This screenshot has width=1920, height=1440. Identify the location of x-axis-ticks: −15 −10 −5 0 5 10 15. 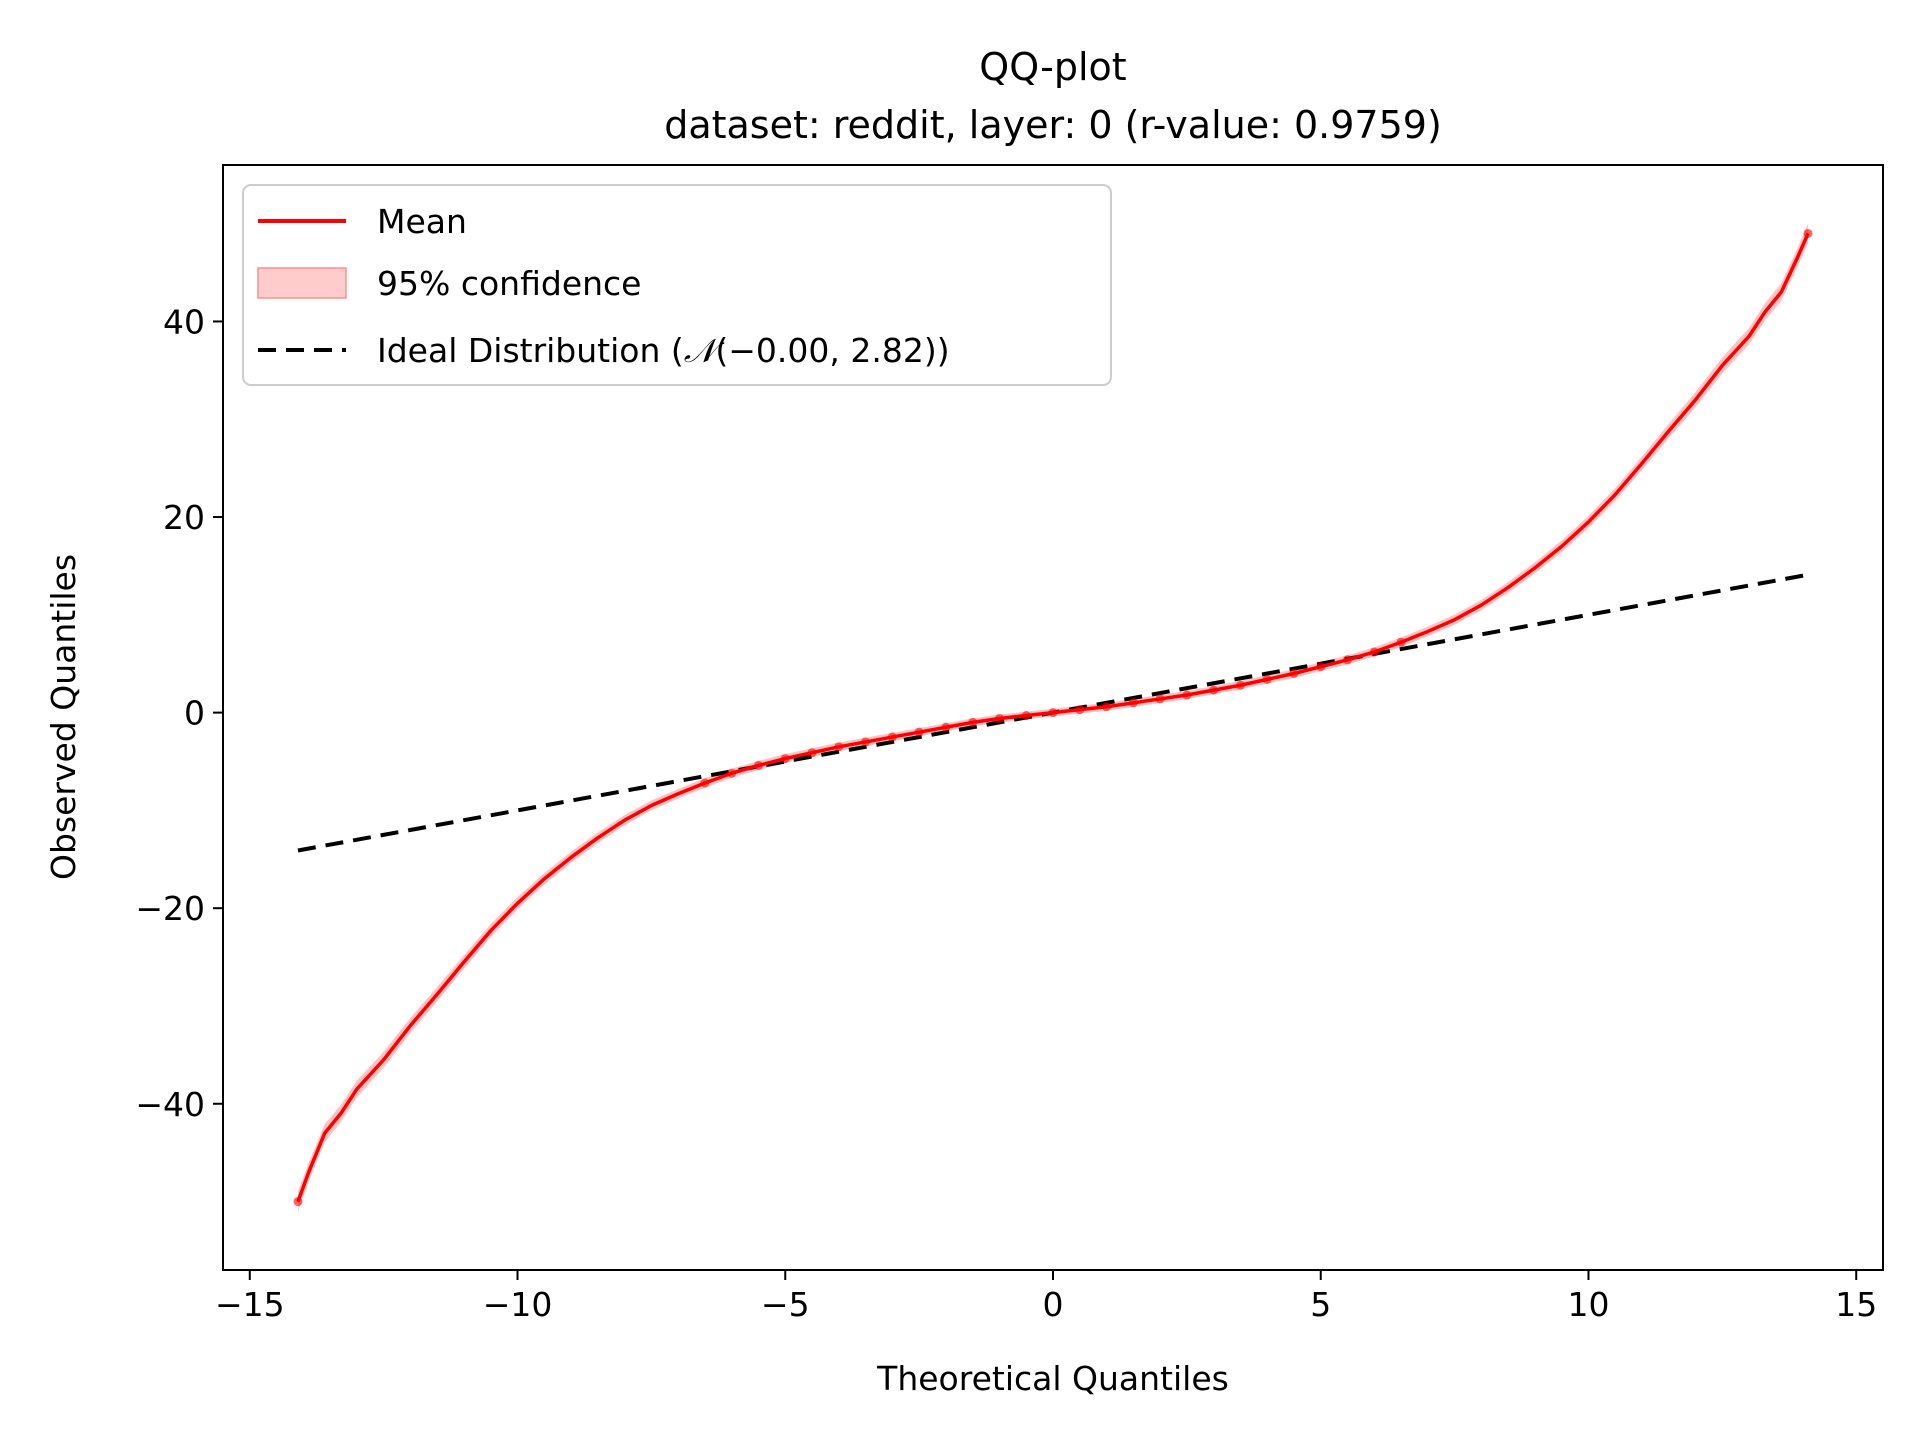
(1046, 1297).